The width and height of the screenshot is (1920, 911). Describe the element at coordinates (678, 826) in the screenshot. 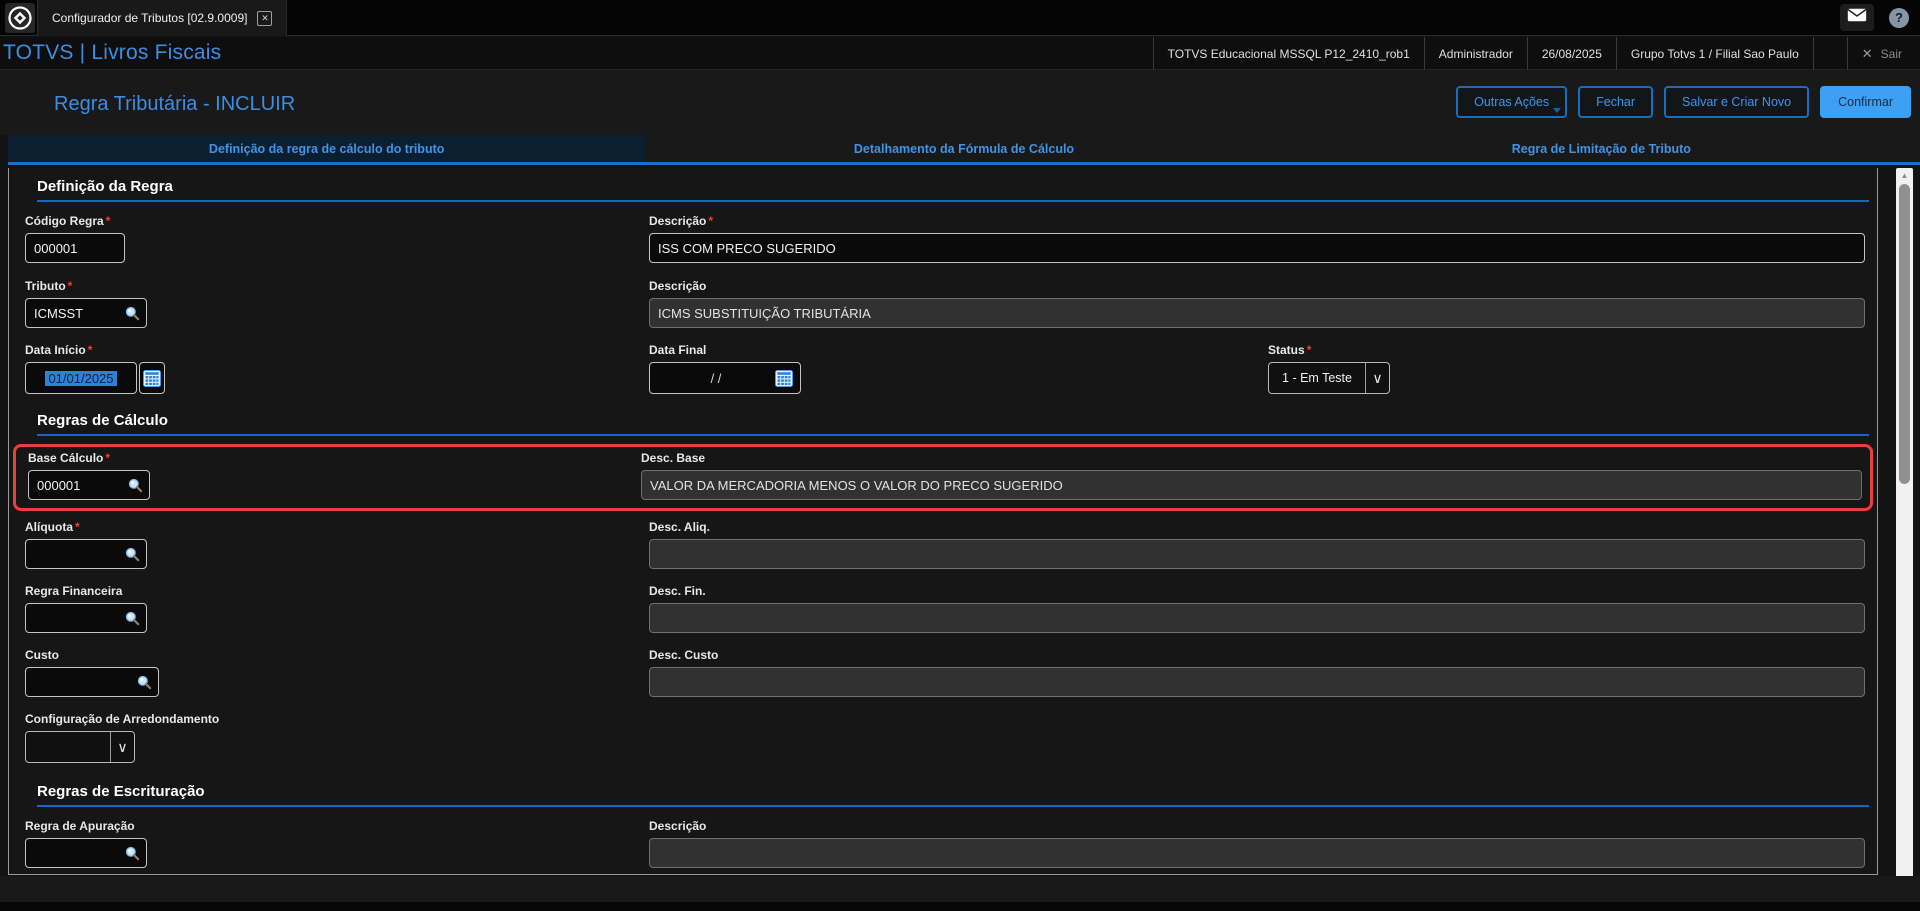

I see `desc-apuracao-label: Descrição` at that location.